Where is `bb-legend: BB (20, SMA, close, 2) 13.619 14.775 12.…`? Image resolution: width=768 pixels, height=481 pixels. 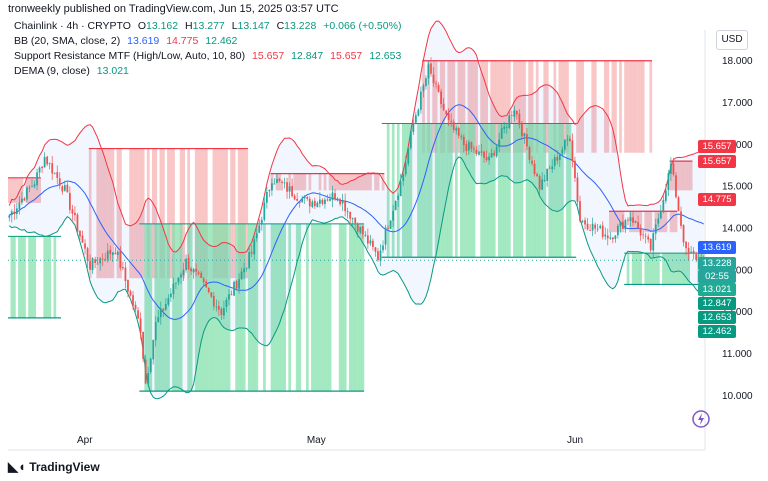 bb-legend: BB (20, SMA, close, 2) 13.619 14.775 12.… is located at coordinates (125, 41).